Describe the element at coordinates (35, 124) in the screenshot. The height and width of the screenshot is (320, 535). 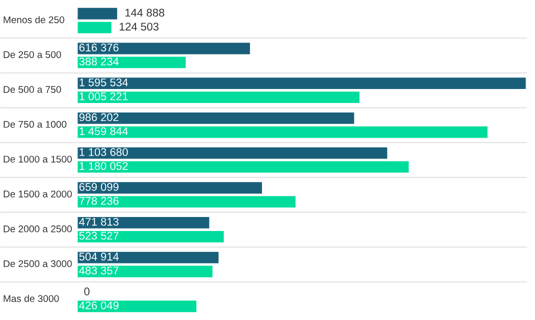
I see `y-tick-label: De 750 a 1000` at that location.